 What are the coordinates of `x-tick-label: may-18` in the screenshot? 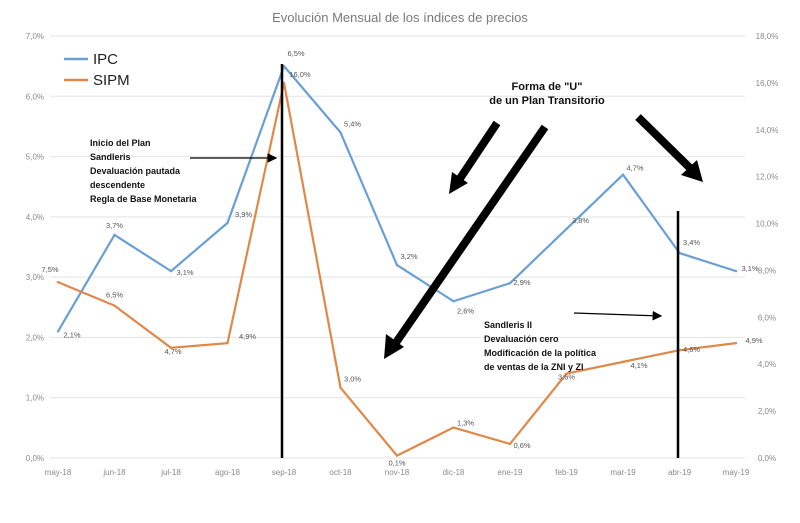 It's located at (58, 472).